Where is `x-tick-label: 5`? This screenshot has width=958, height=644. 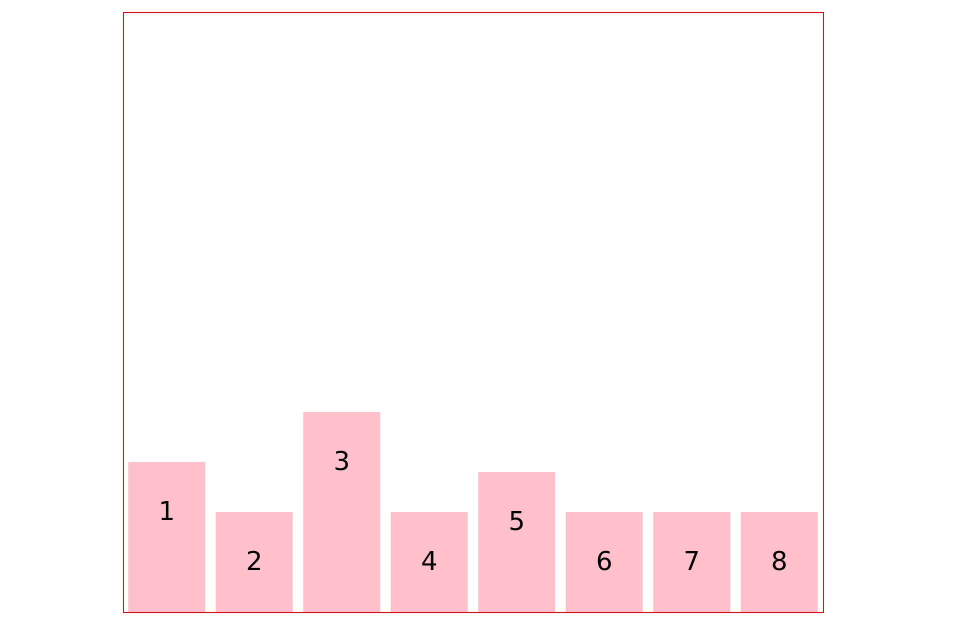 x-tick-label: 5 is located at coordinates (517, 522).